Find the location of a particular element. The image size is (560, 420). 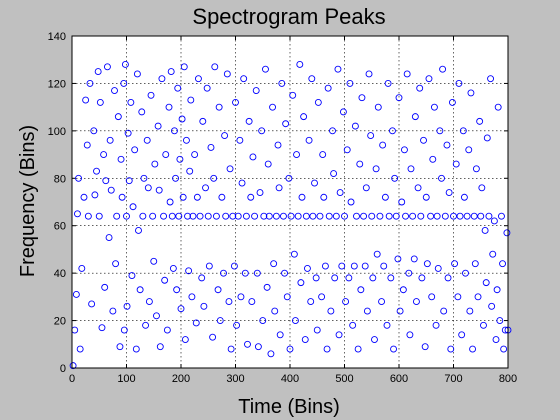

x-tick-label: 600 is located at coordinates (399, 379).